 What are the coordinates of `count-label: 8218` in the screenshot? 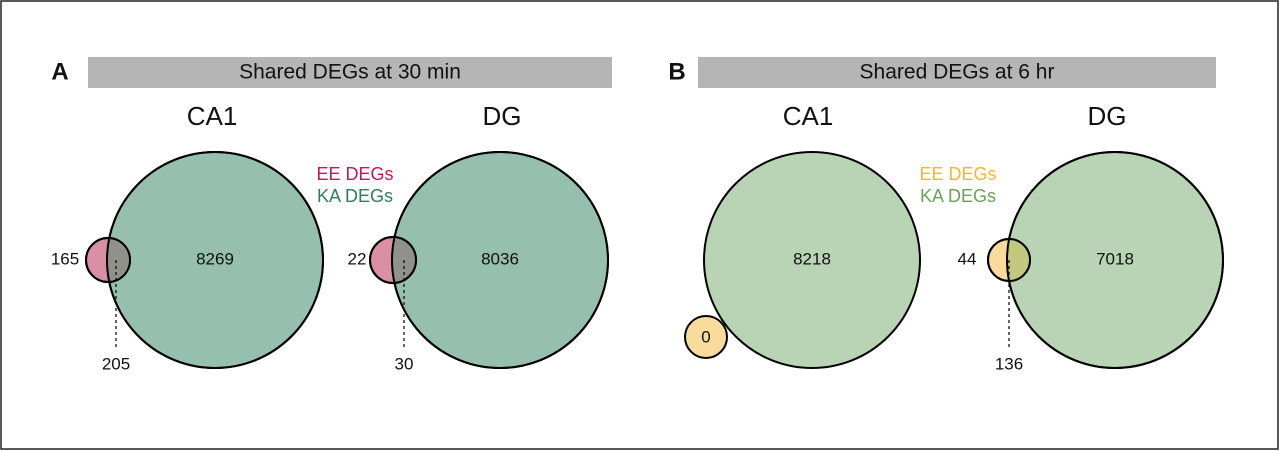 It's located at (812, 258).